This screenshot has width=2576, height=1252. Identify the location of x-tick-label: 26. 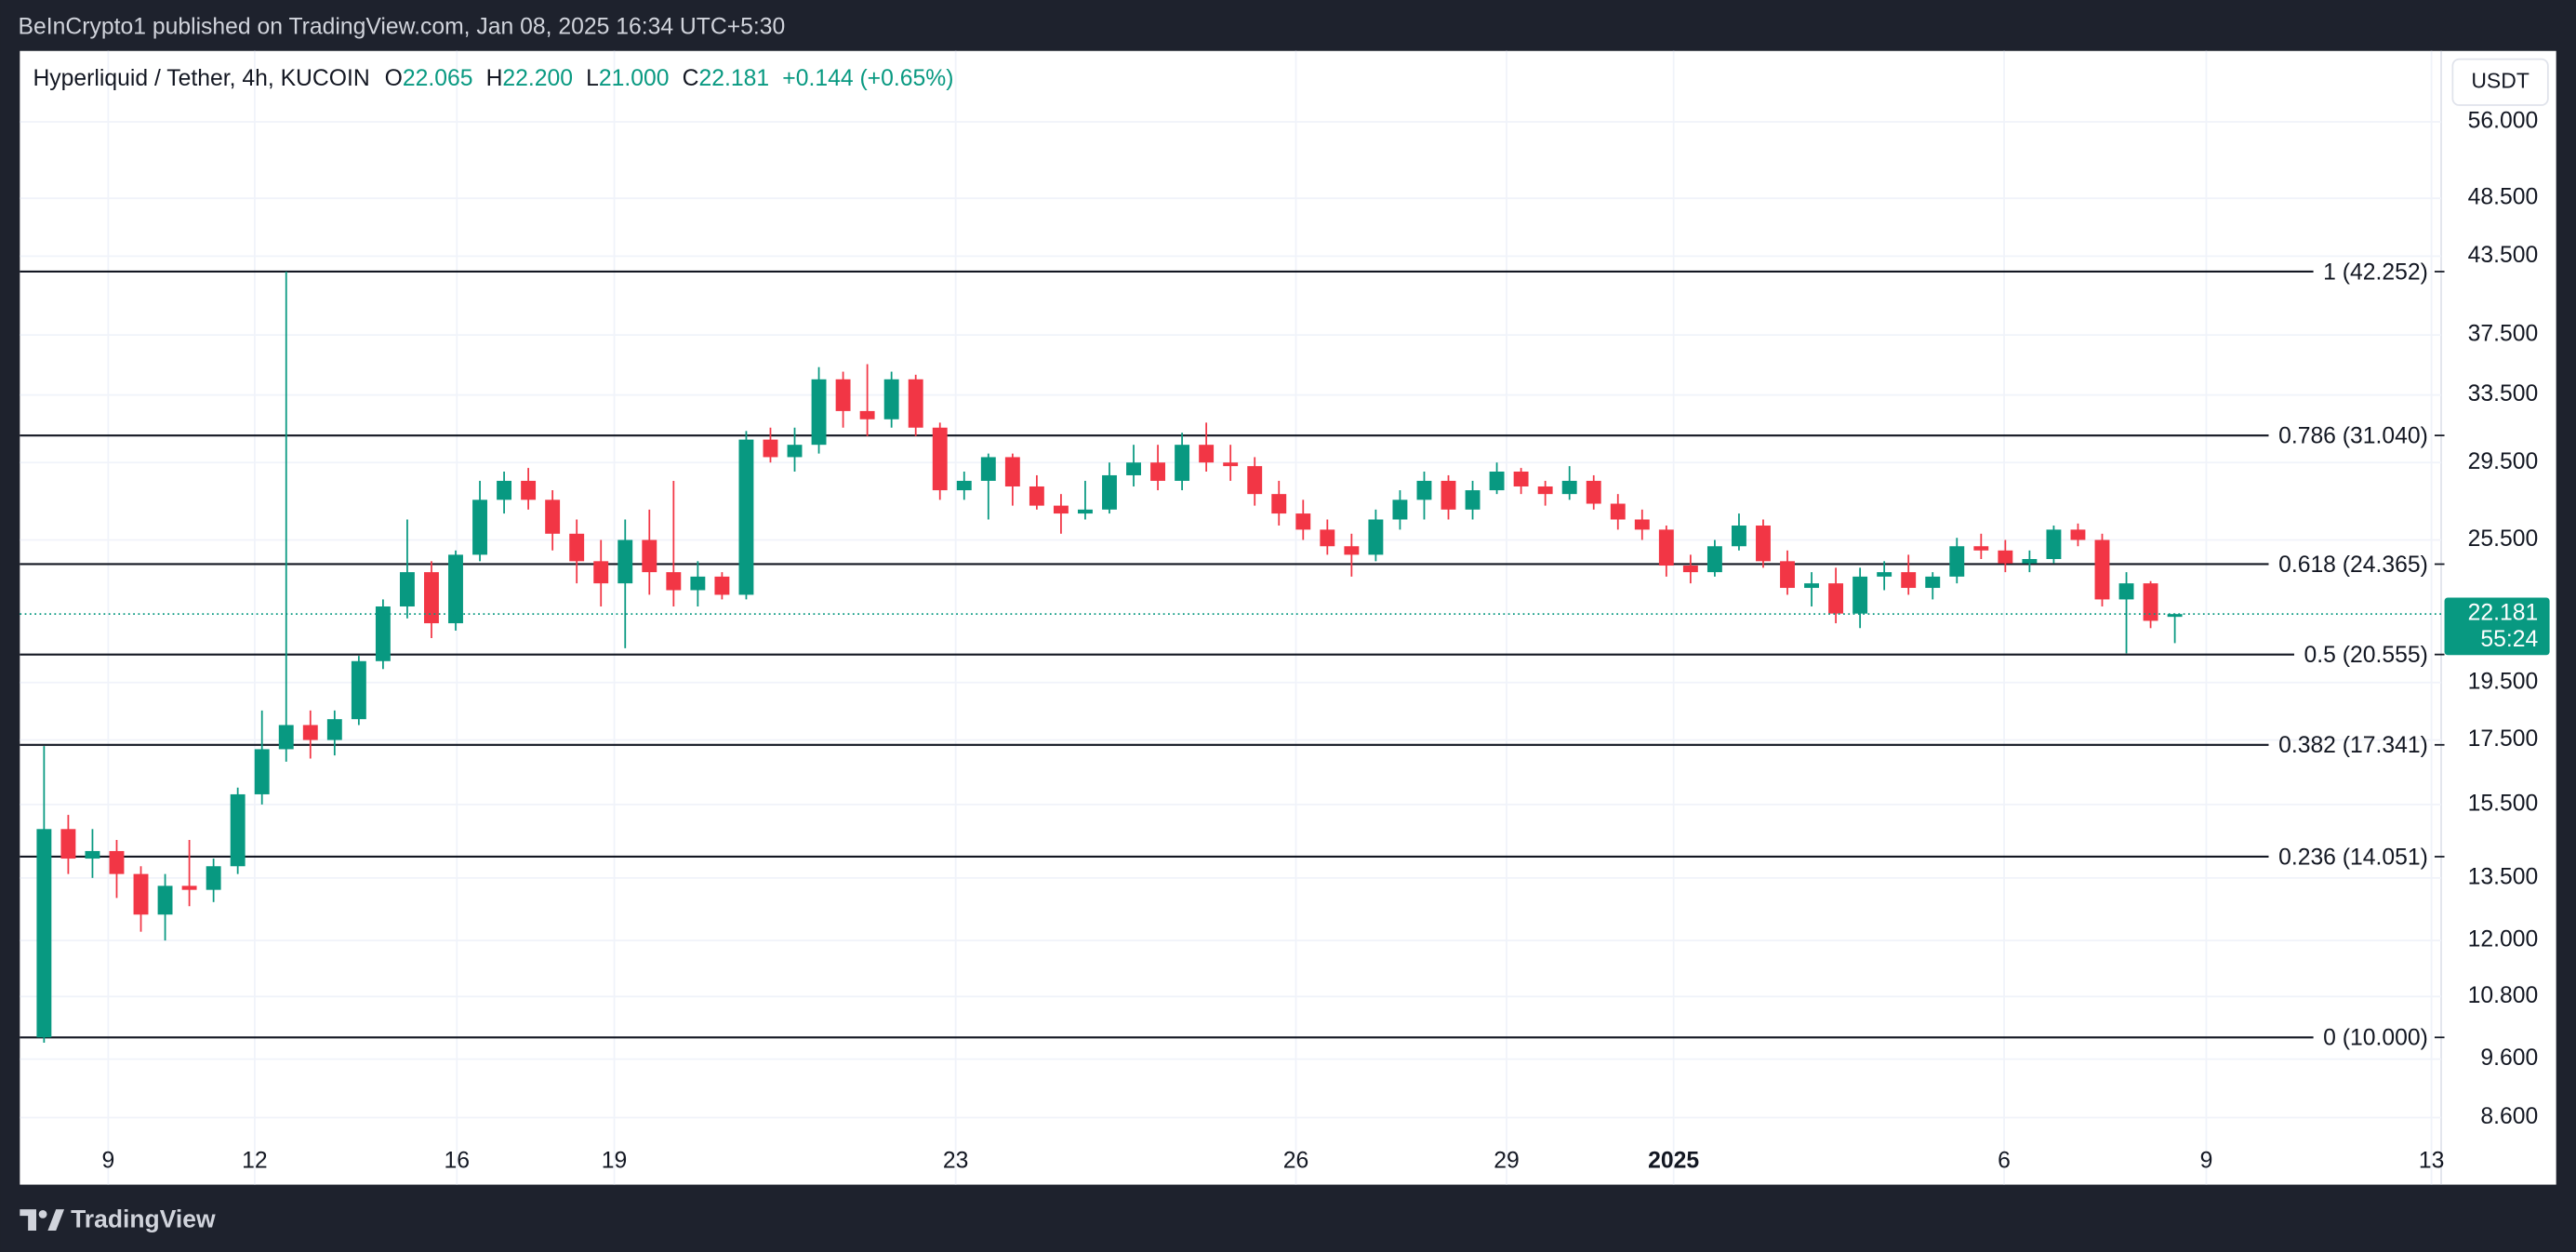
(1296, 1160).